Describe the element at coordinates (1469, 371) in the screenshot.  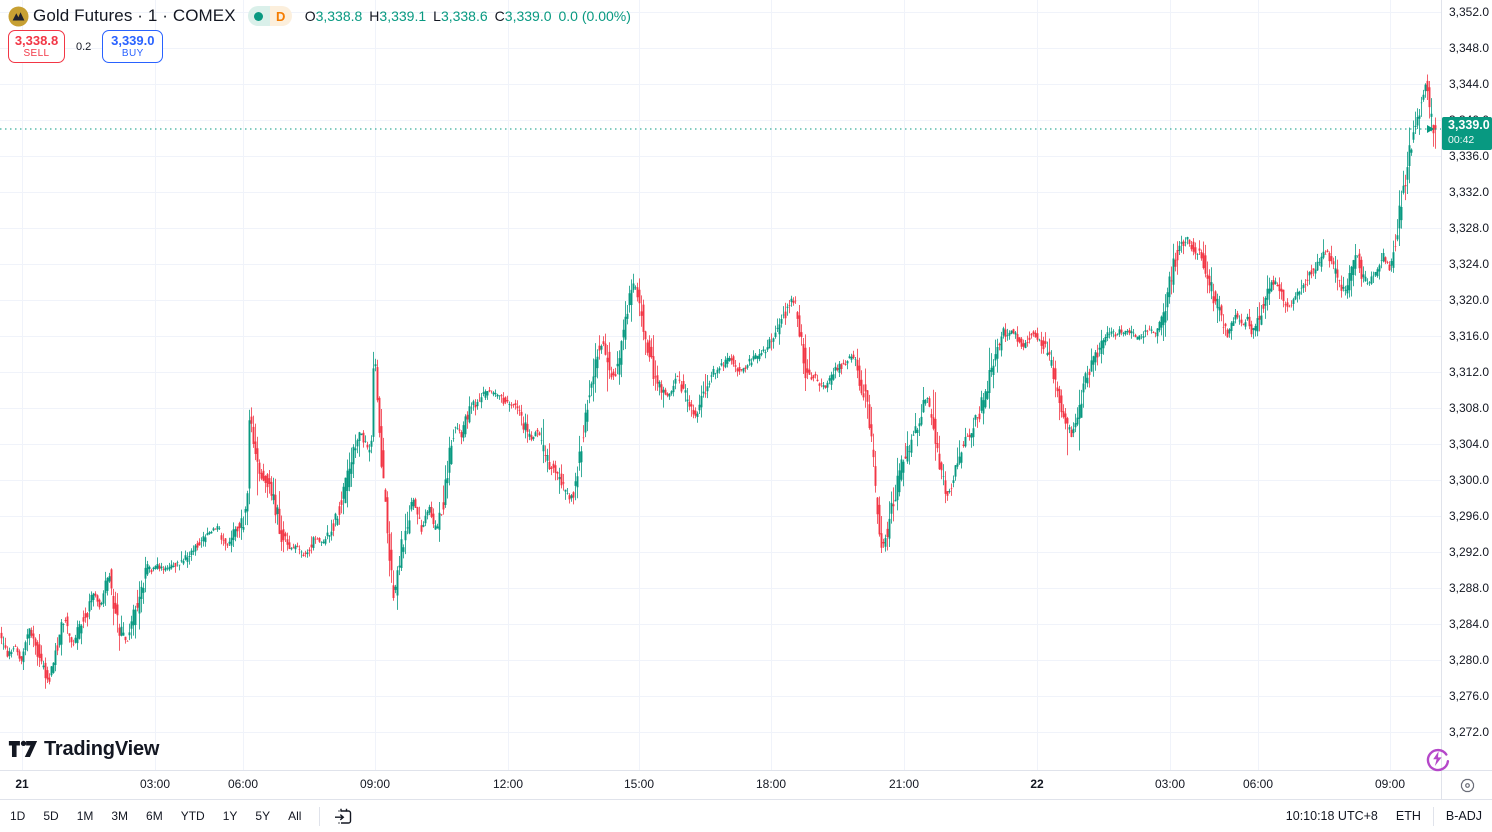
I see `price-tick: 3,312.0` at that location.